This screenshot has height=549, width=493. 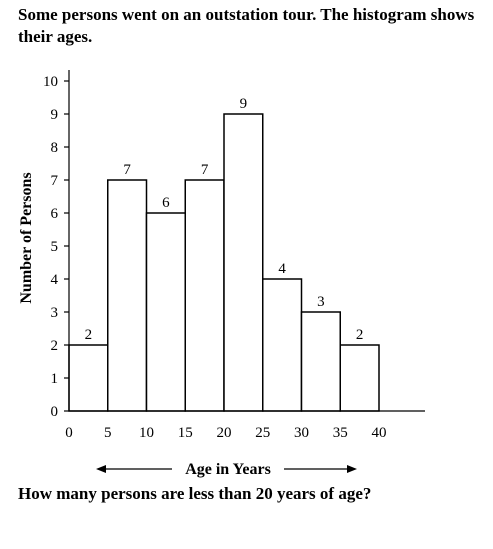 I want to click on data-label-25-30: 4, so click(x=282, y=269).